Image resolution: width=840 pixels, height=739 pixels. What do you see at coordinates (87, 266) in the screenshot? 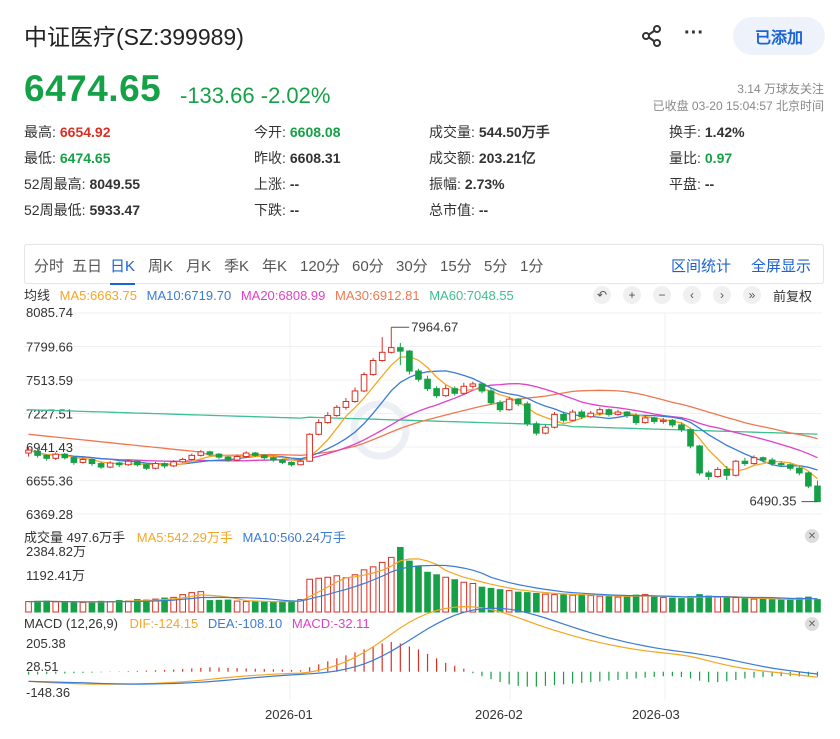
I see `tab-五日: 五日` at bounding box center [87, 266].